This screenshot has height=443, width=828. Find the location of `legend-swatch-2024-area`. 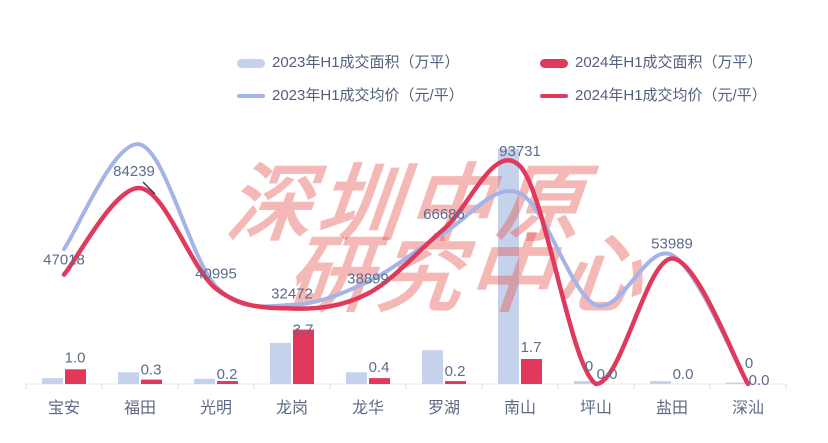

legend-swatch-2024-area is located at coordinates (554, 63).